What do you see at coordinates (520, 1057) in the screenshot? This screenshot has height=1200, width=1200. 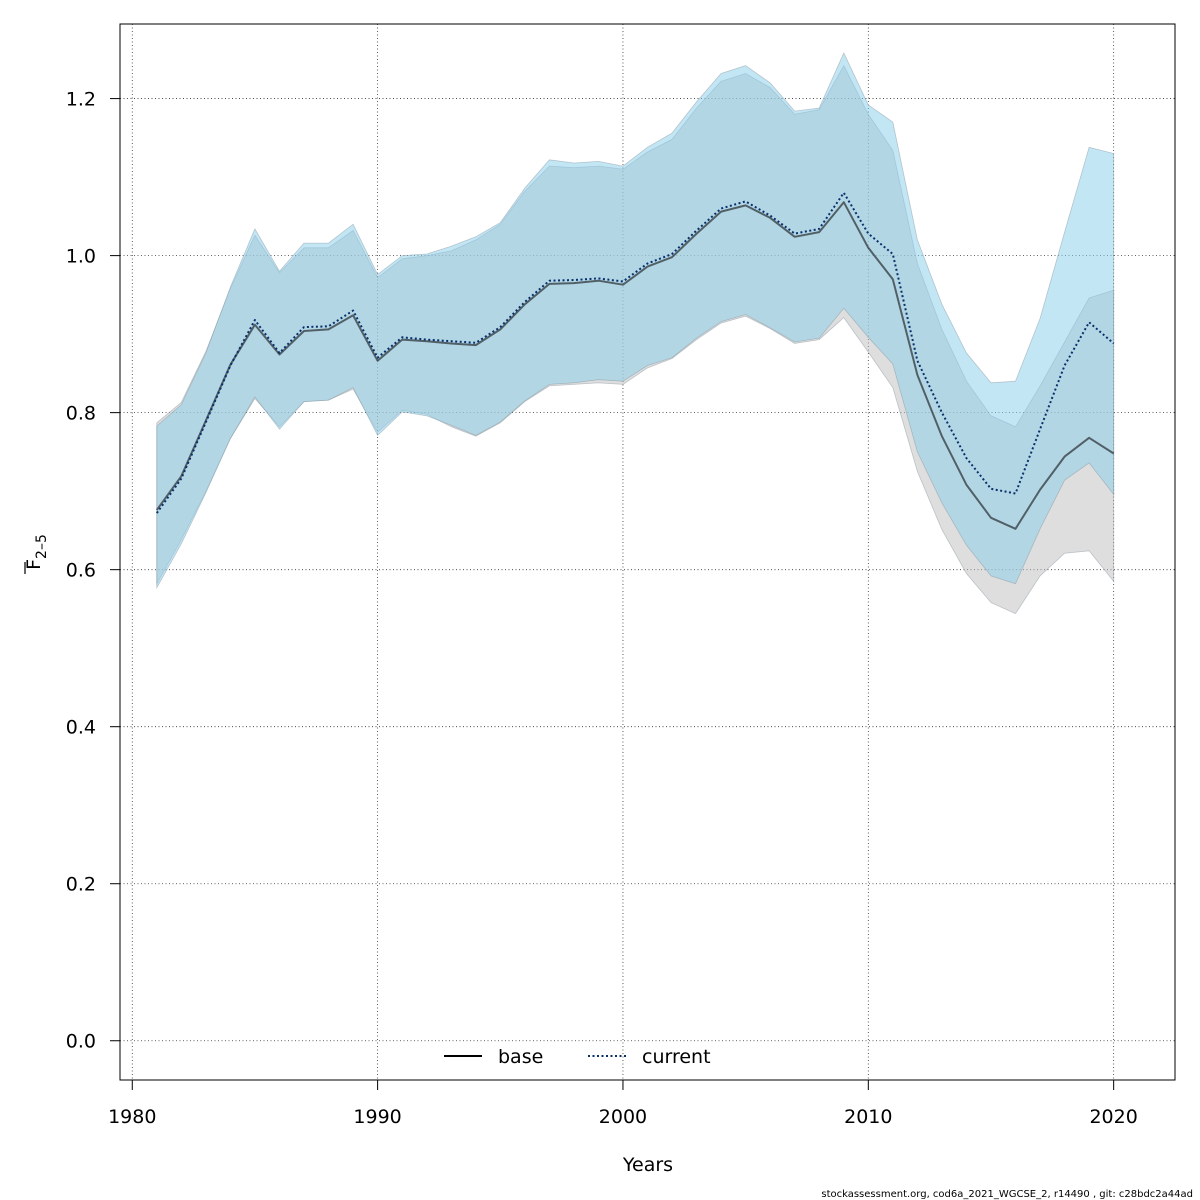 I see `legend-base-label: base` at bounding box center [520, 1057].